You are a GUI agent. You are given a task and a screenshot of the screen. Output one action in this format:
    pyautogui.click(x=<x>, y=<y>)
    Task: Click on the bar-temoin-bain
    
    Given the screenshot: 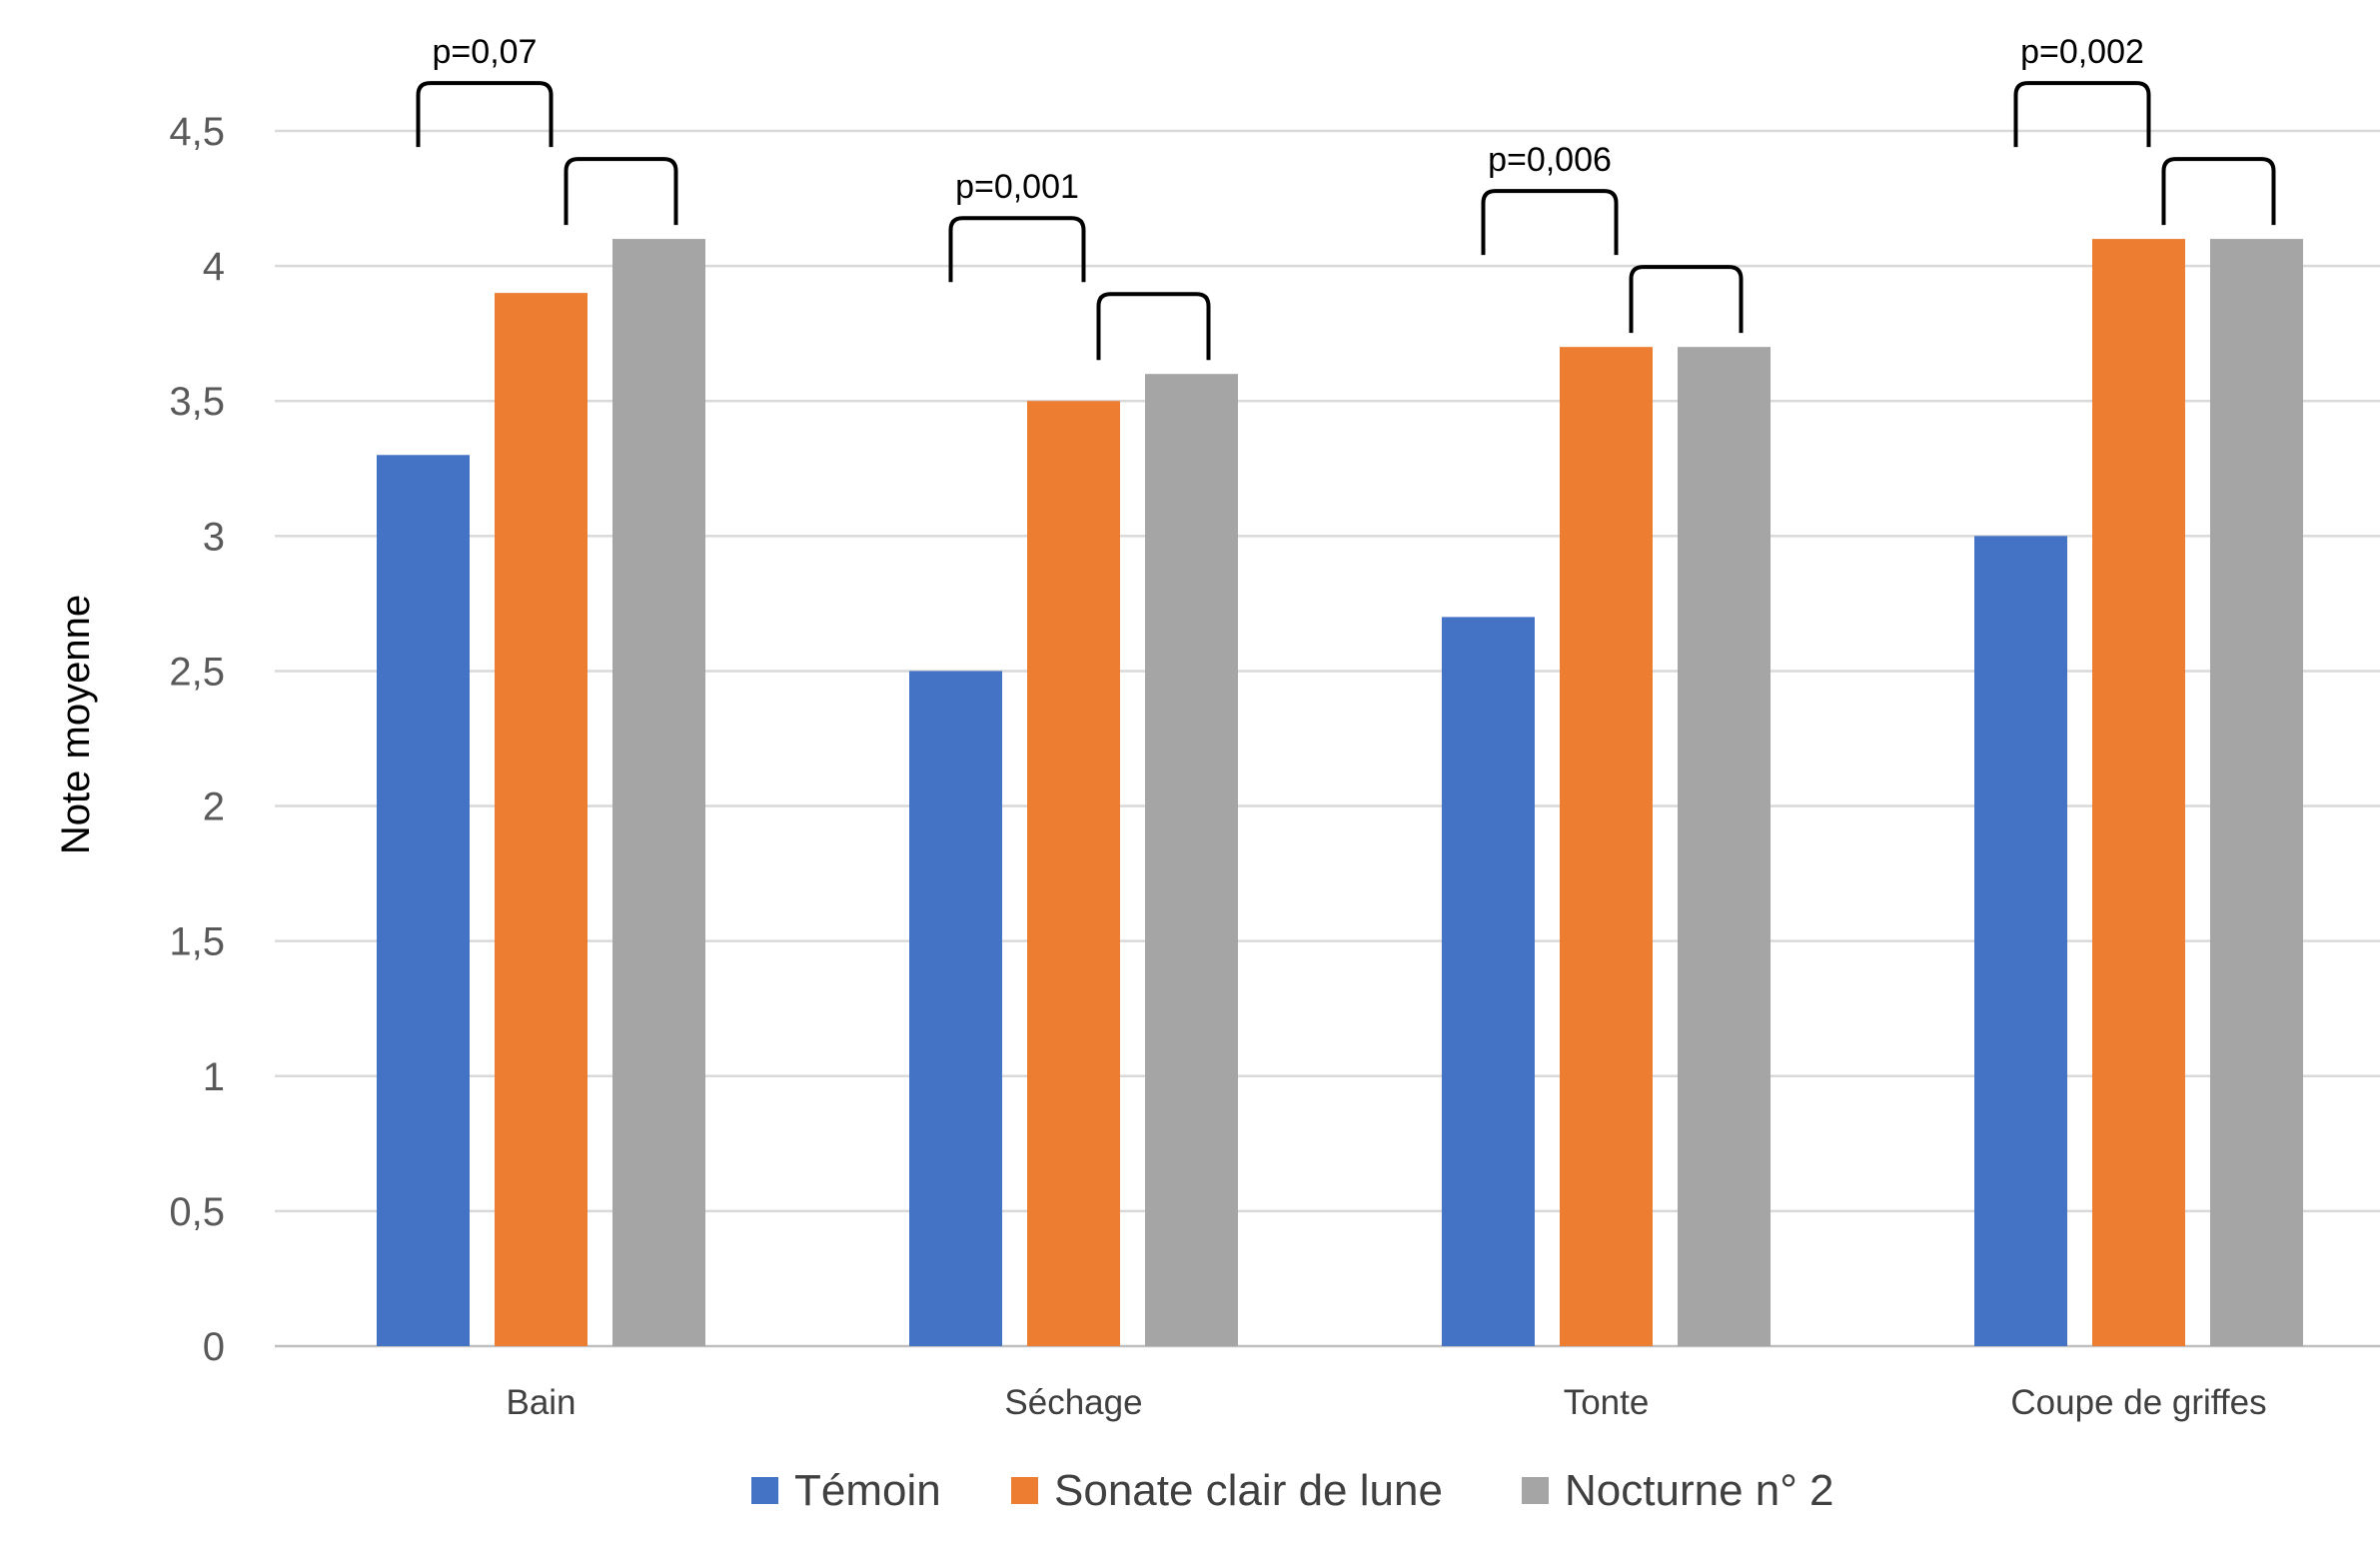 What is the action you would take?
    pyautogui.click(x=424, y=901)
    